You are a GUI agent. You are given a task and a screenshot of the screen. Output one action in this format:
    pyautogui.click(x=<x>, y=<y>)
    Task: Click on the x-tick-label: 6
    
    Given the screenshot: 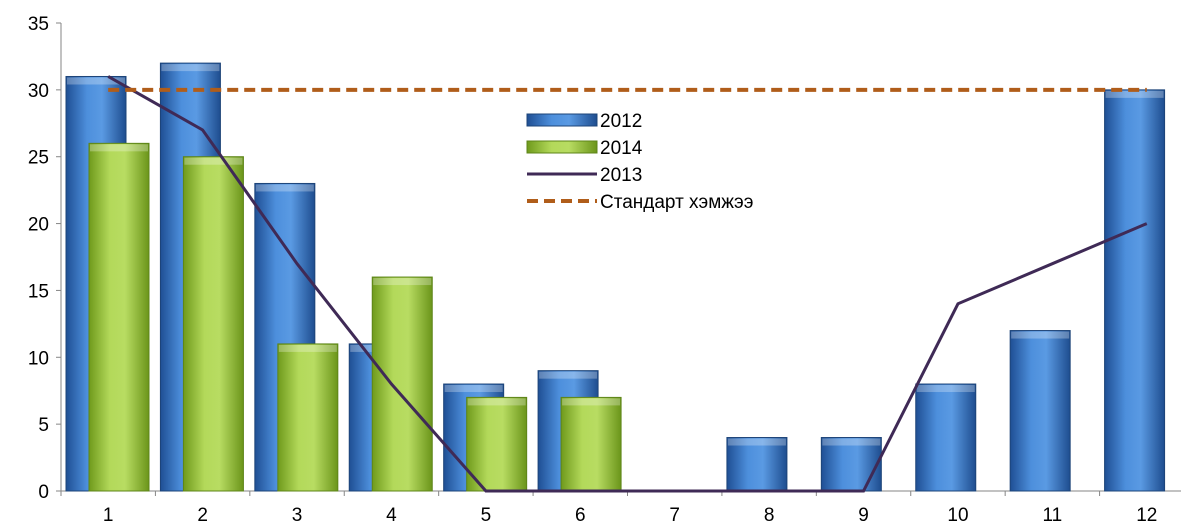 What is the action you would take?
    pyautogui.click(x=580, y=515)
    